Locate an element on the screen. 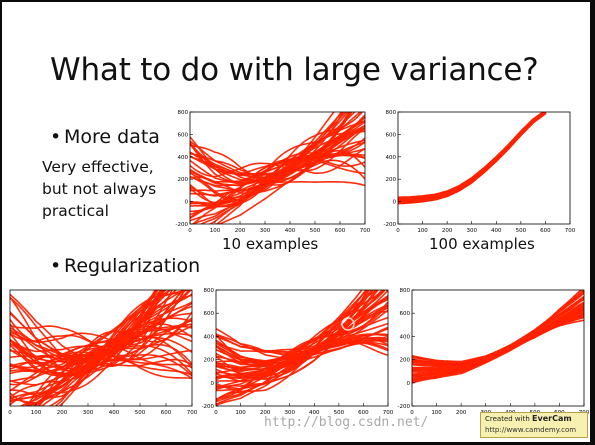 The width and height of the screenshot is (595, 445). y-tick-label: 0 is located at coordinates (187, 203).